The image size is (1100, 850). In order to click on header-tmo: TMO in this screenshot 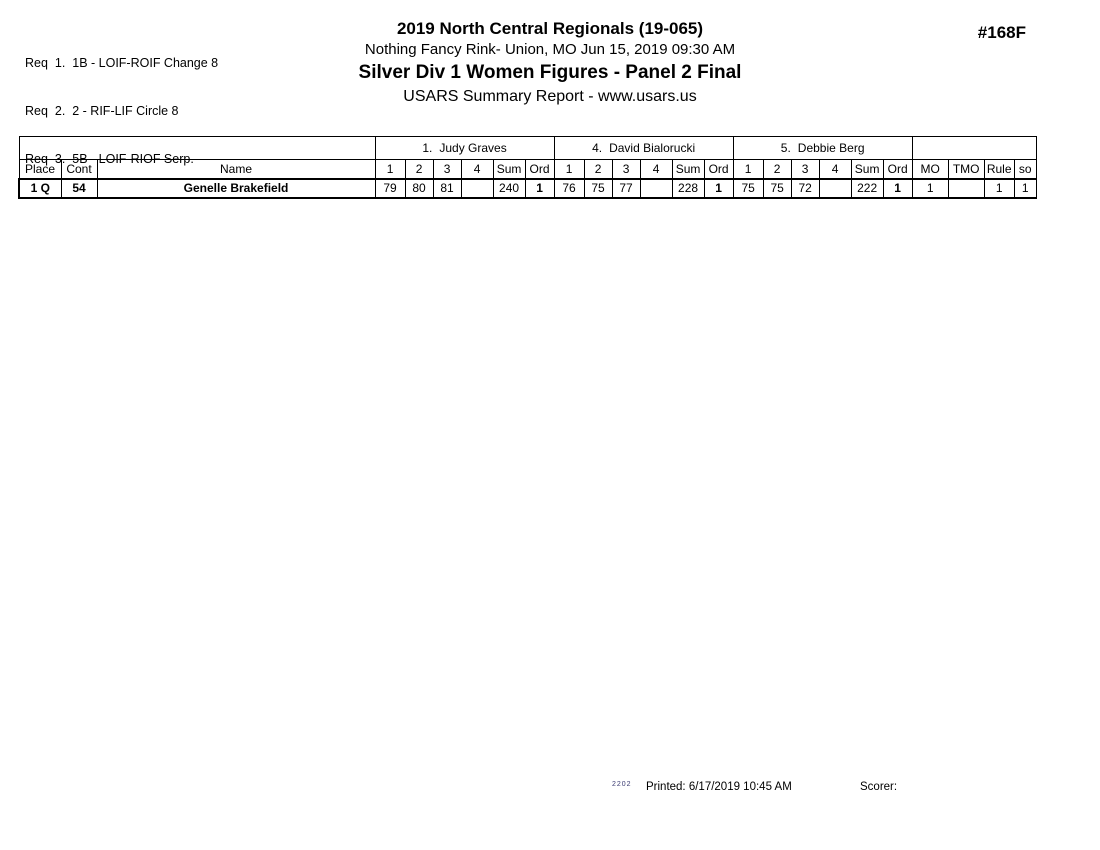, I will do `click(966, 169)`.